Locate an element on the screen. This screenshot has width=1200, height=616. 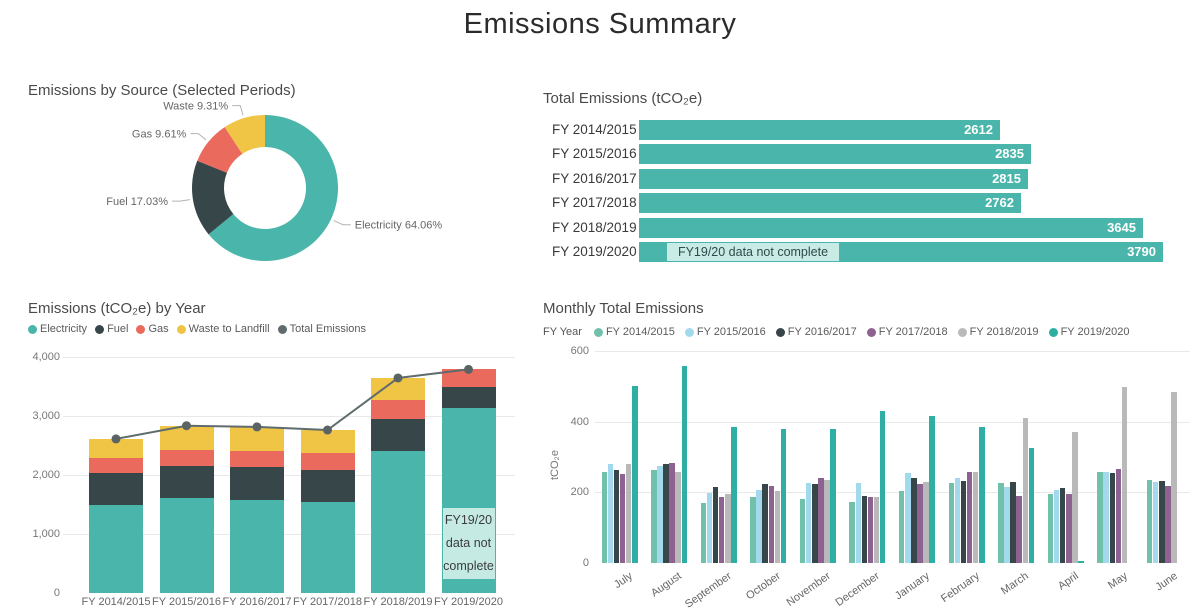
monthly-bar-fy-2015-2016-june is located at coordinates (1155, 522).